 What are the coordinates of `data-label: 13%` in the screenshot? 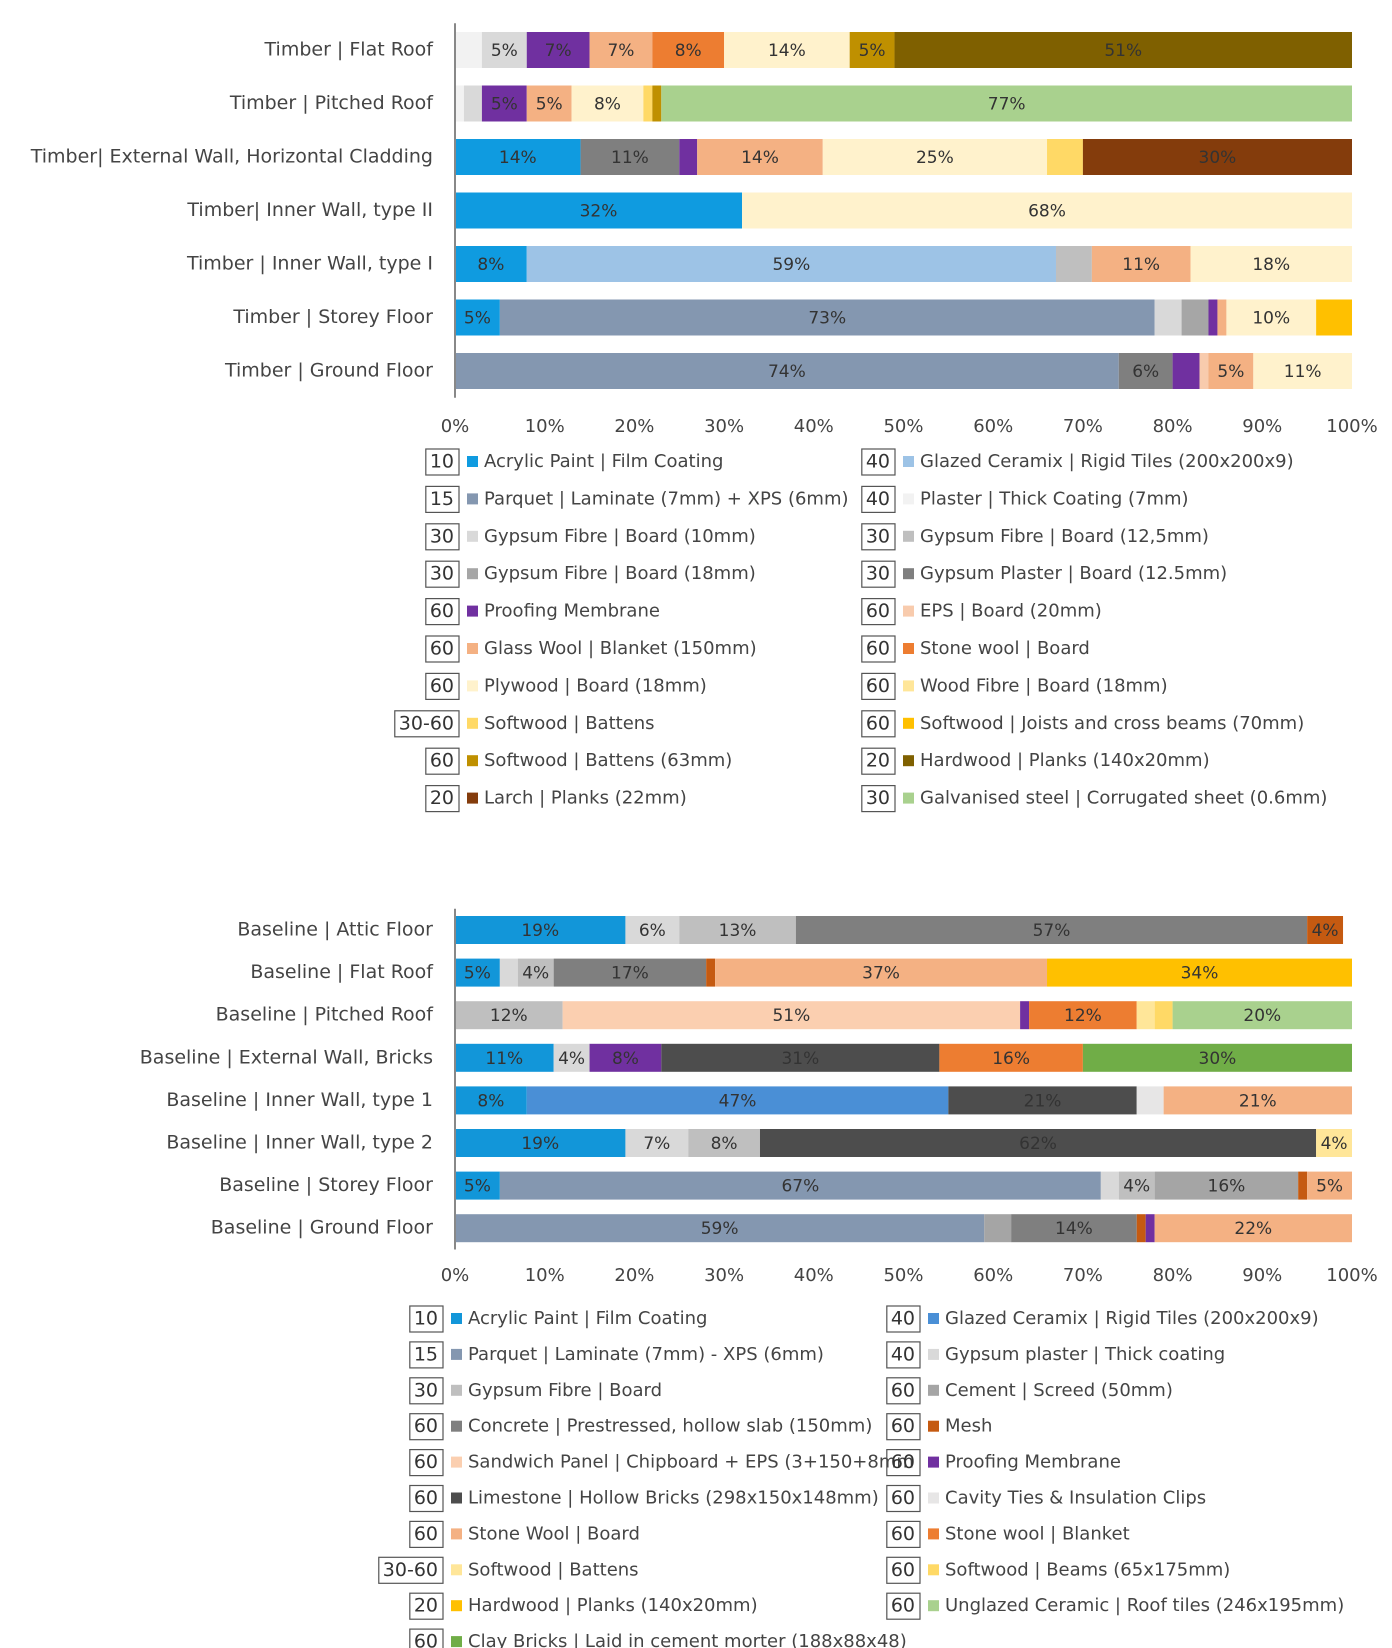 It's located at (738, 931).